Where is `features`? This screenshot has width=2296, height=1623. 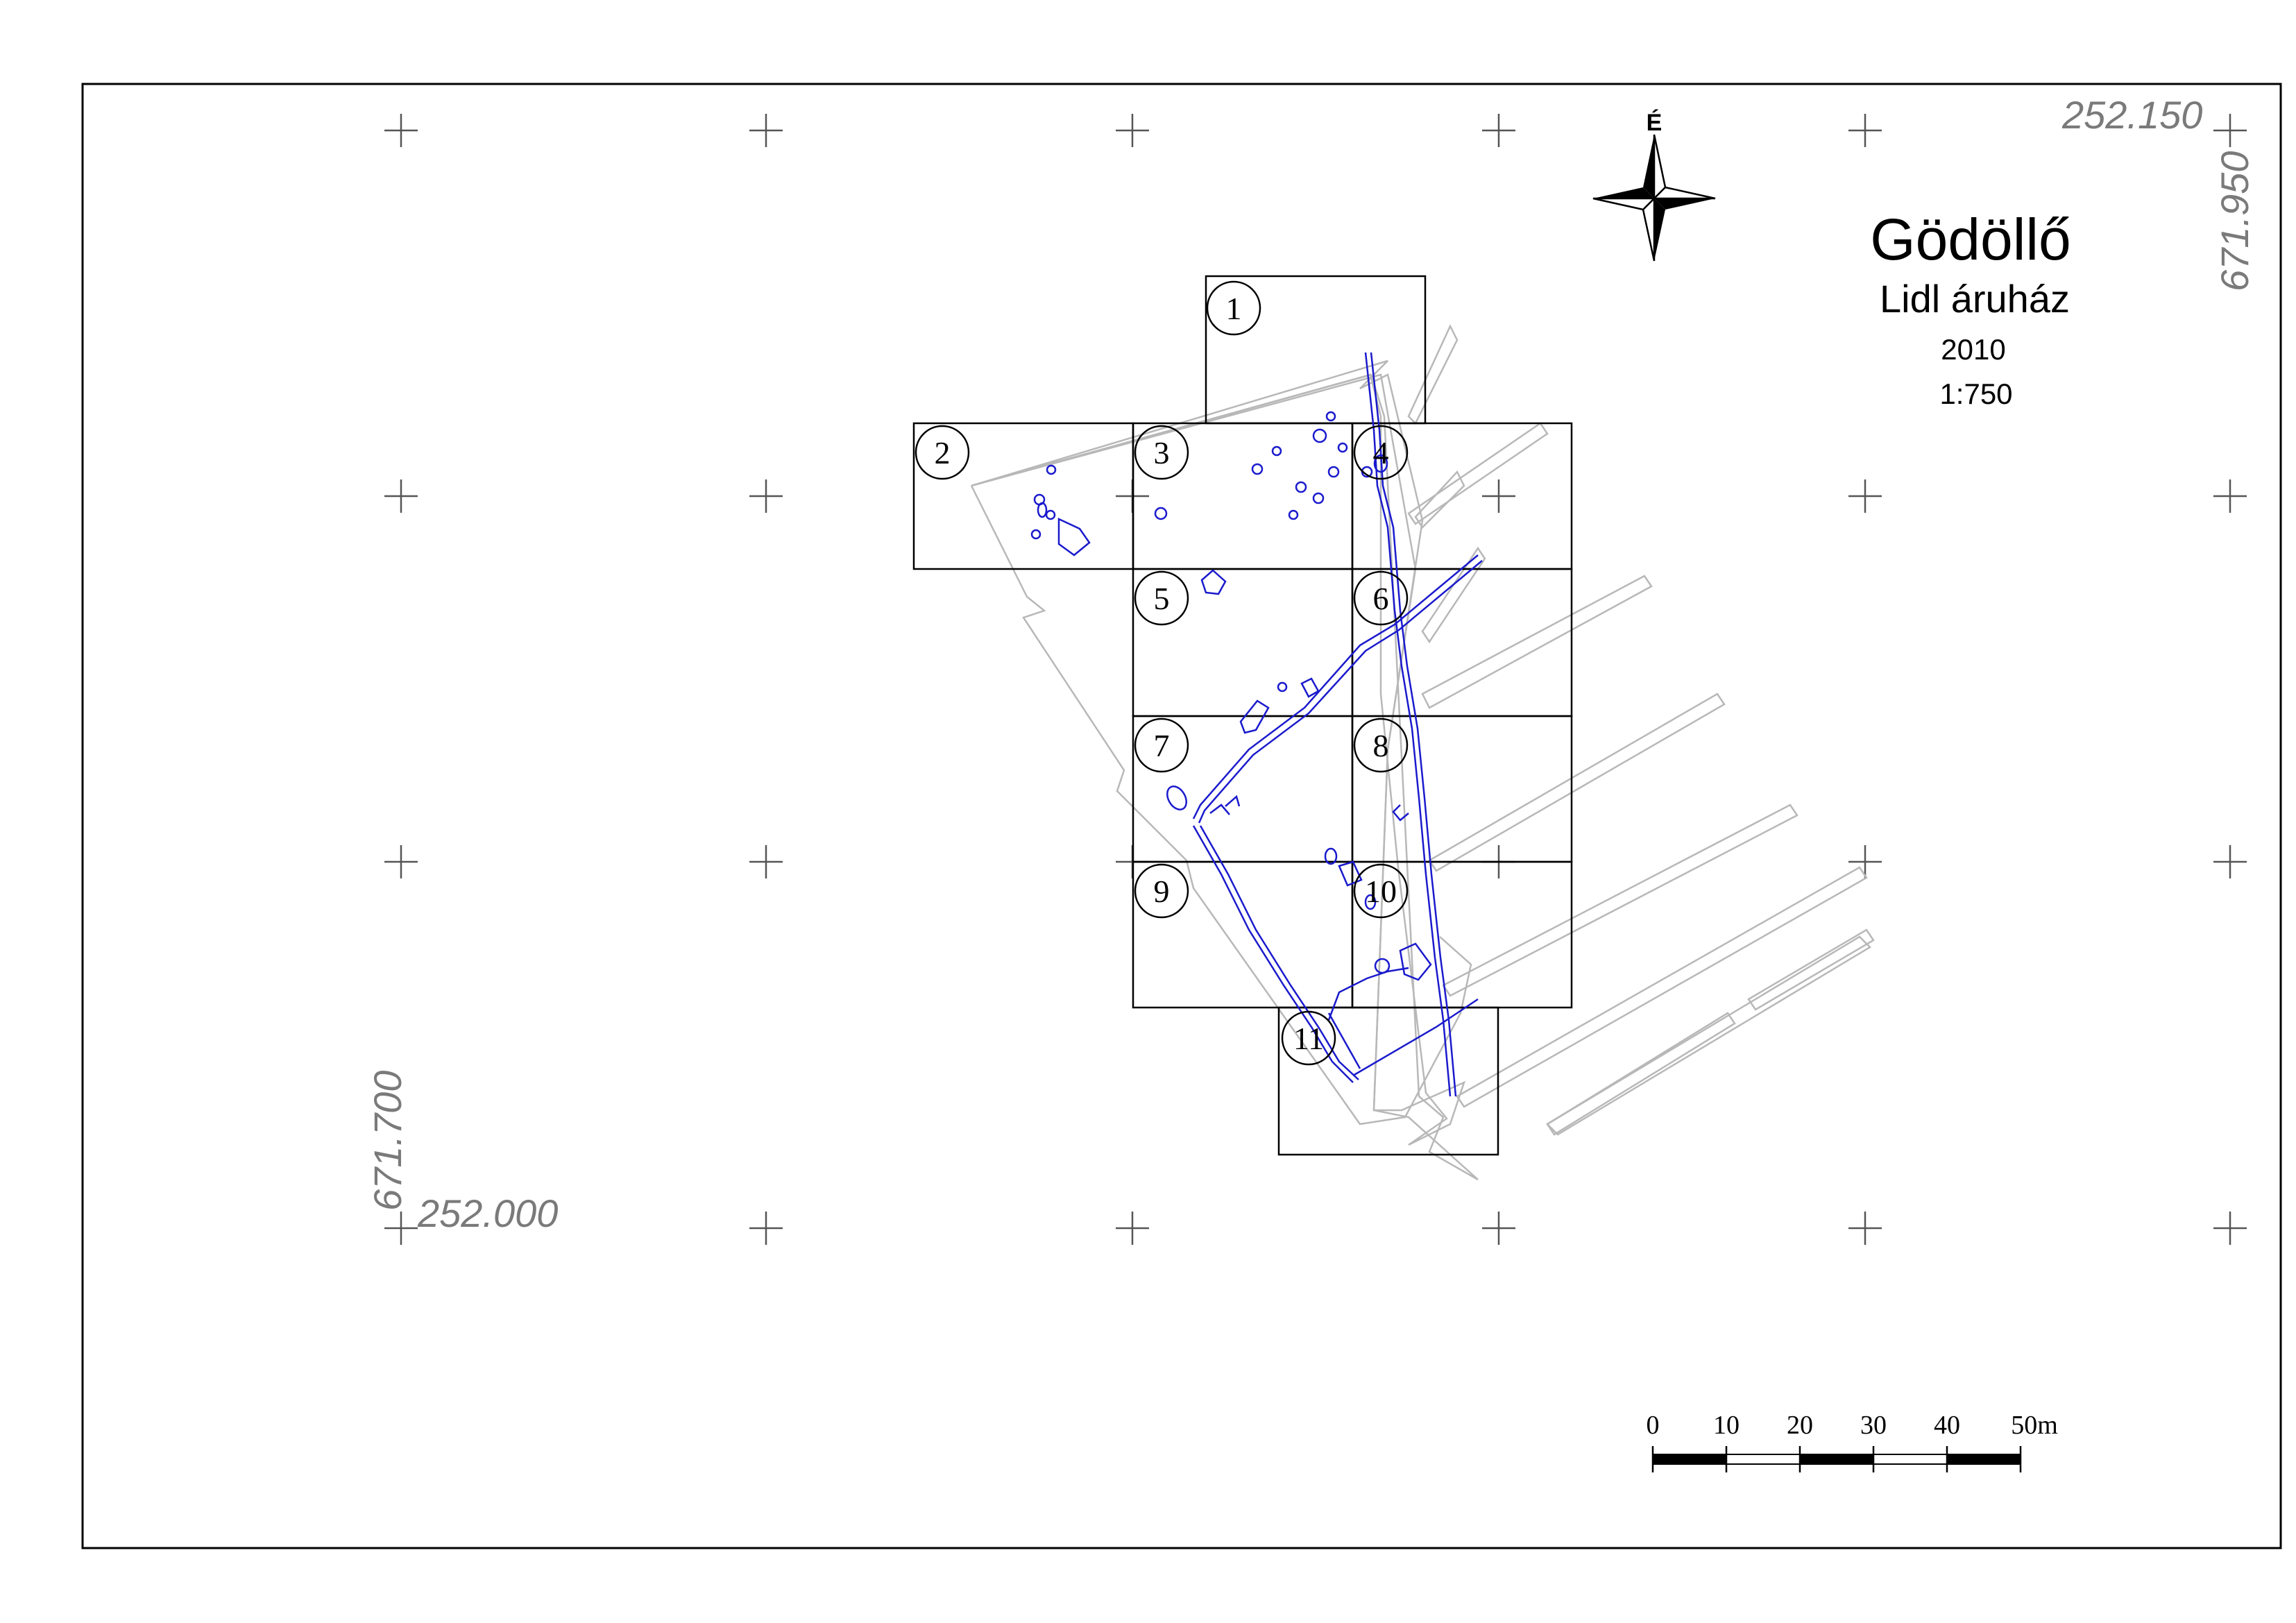
features is located at coordinates (1256, 725).